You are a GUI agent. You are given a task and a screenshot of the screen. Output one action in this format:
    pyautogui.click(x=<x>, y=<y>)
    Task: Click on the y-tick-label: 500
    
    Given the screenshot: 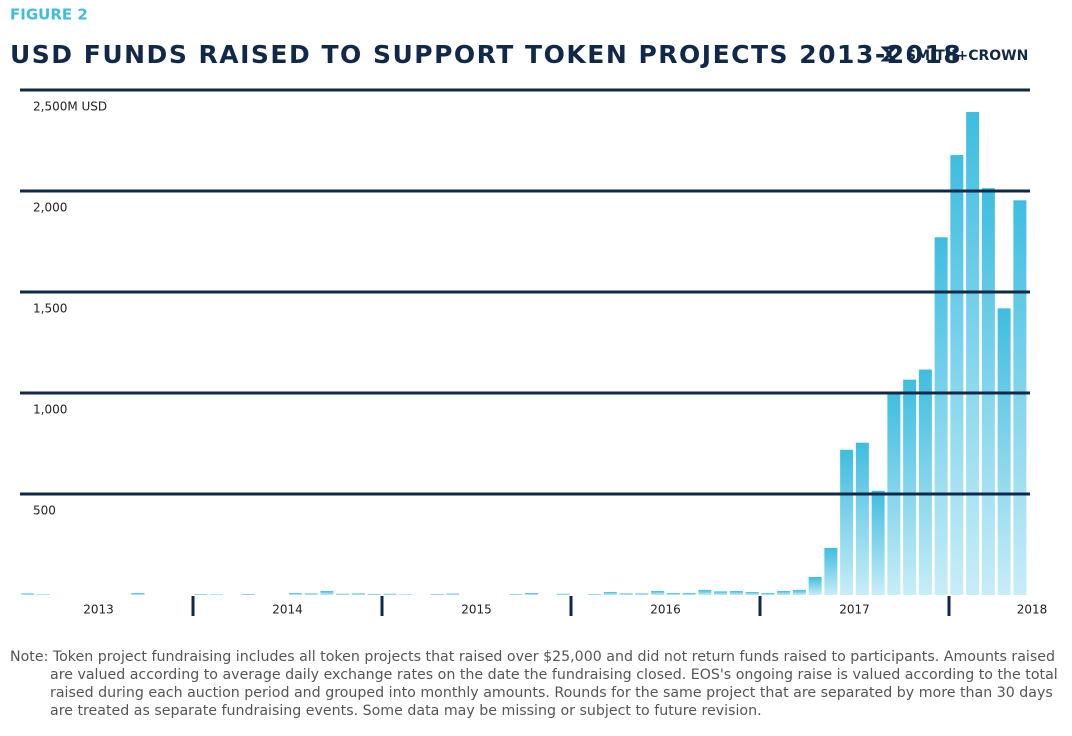 What is the action you would take?
    pyautogui.click(x=44, y=511)
    